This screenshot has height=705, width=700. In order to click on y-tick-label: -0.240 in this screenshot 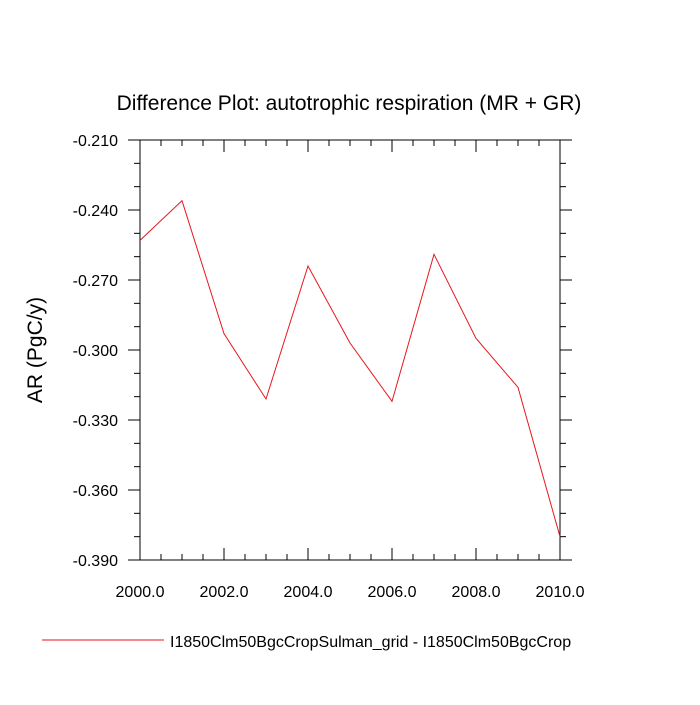, I will do `click(95, 211)`.